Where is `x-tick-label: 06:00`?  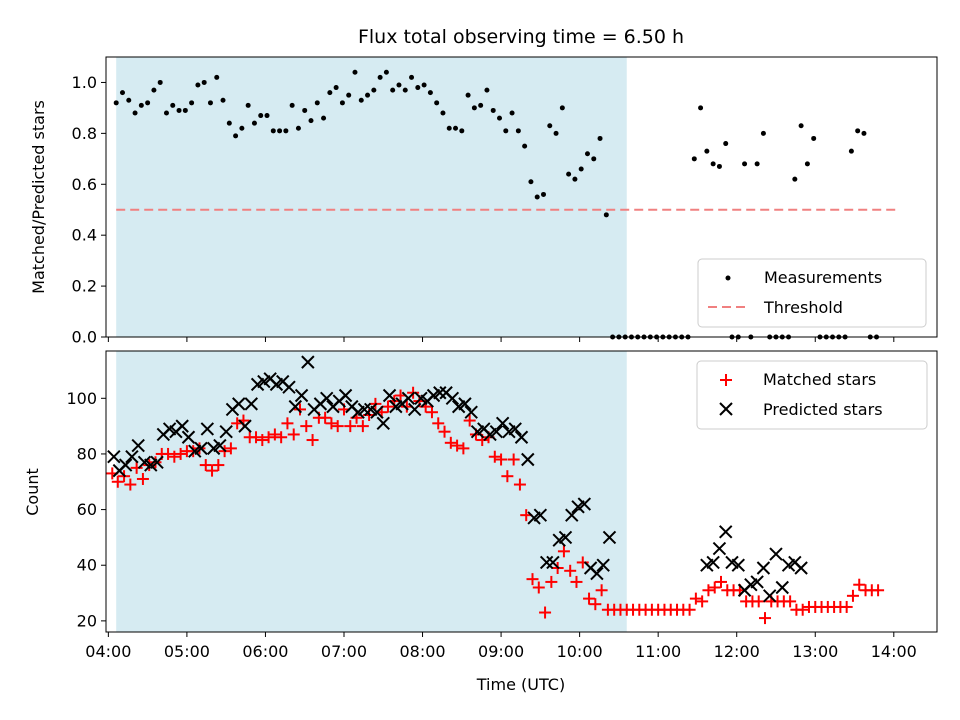
x-tick-label: 06:00 is located at coordinates (265, 651).